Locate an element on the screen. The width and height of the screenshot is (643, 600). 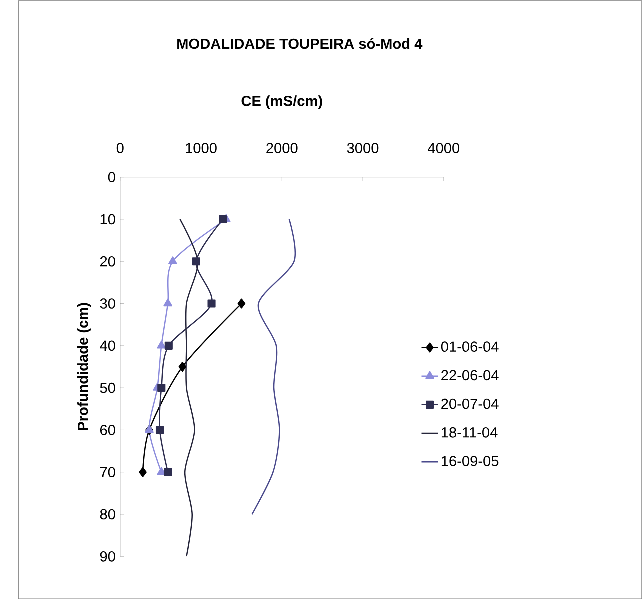
x-tick-label: 4000 is located at coordinates (444, 148).